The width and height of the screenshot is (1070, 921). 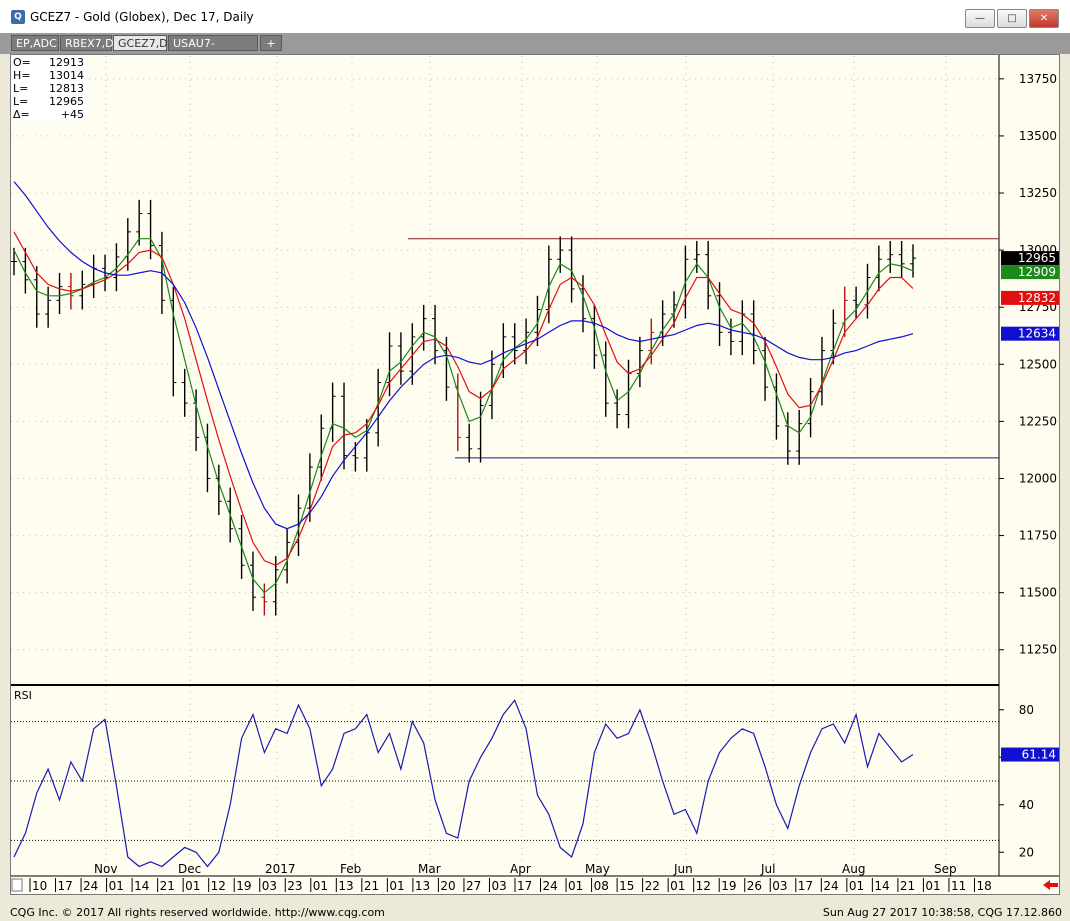 What do you see at coordinates (1026, 852) in the screenshot?
I see `rsi-tick-label: 20` at bounding box center [1026, 852].